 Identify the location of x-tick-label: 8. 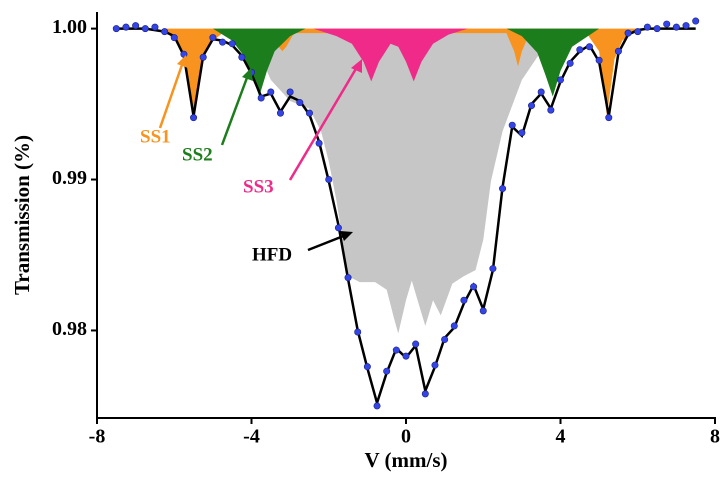
(715, 437).